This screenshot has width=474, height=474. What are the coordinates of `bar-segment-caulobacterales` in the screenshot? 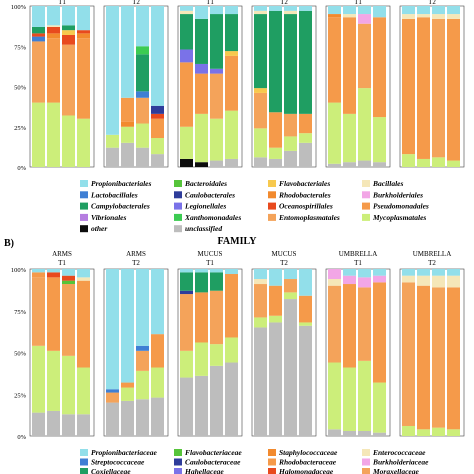 It's located at (157, 109).